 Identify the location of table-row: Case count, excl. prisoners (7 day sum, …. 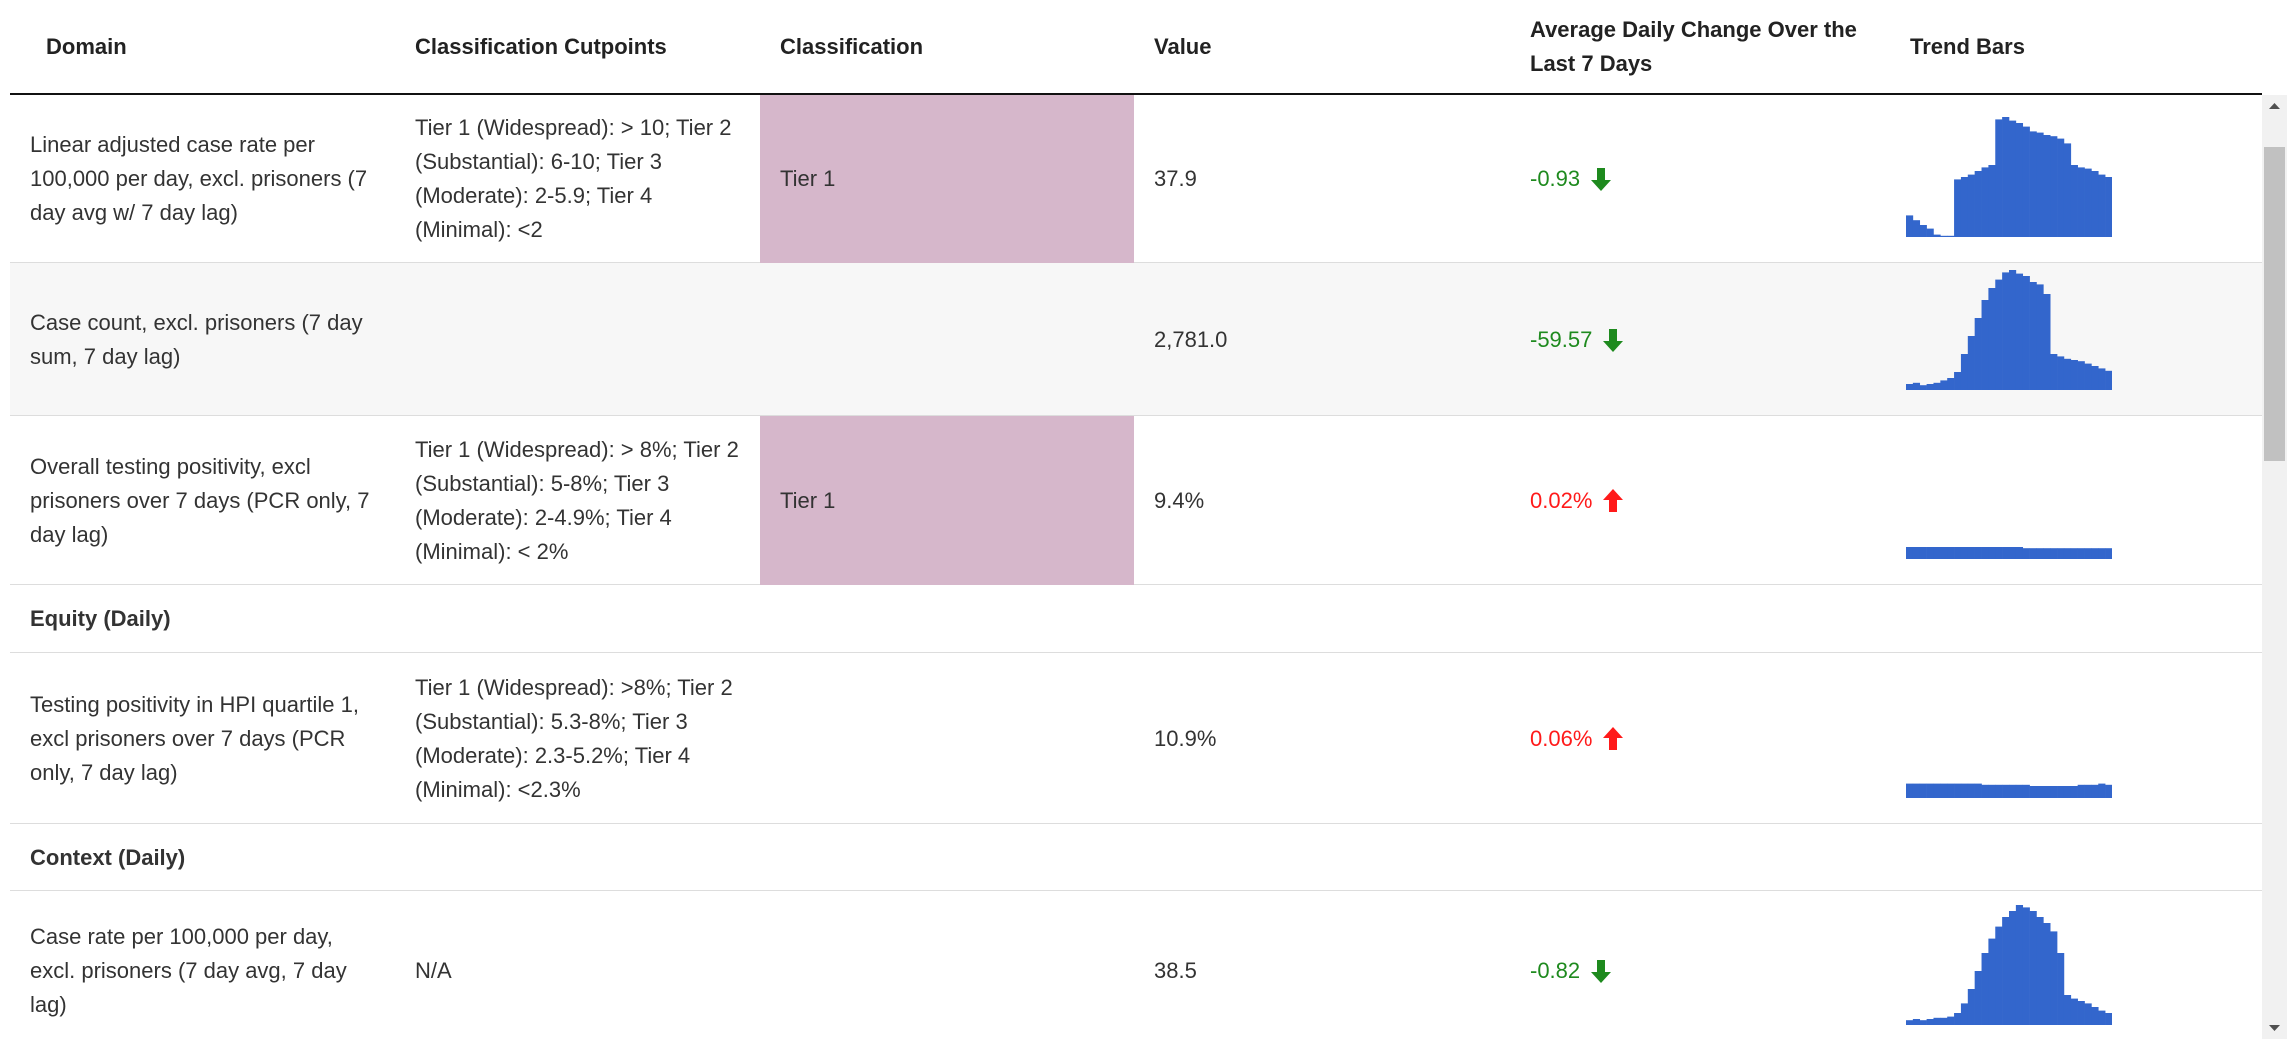
(1136, 339).